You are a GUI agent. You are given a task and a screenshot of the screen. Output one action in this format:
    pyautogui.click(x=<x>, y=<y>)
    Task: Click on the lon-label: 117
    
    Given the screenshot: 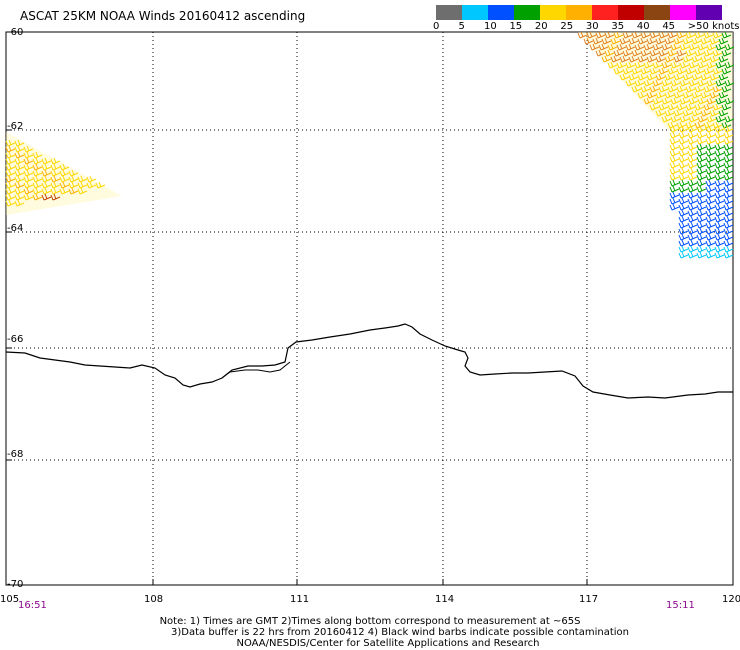 What is the action you would take?
    pyautogui.click(x=589, y=599)
    